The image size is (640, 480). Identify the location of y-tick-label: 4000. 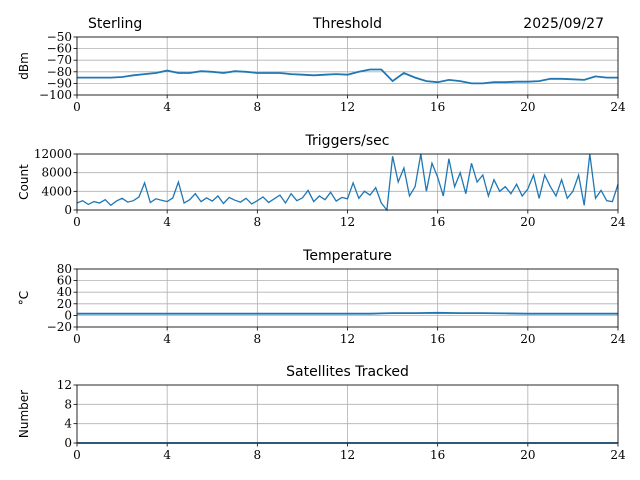
(56, 191).